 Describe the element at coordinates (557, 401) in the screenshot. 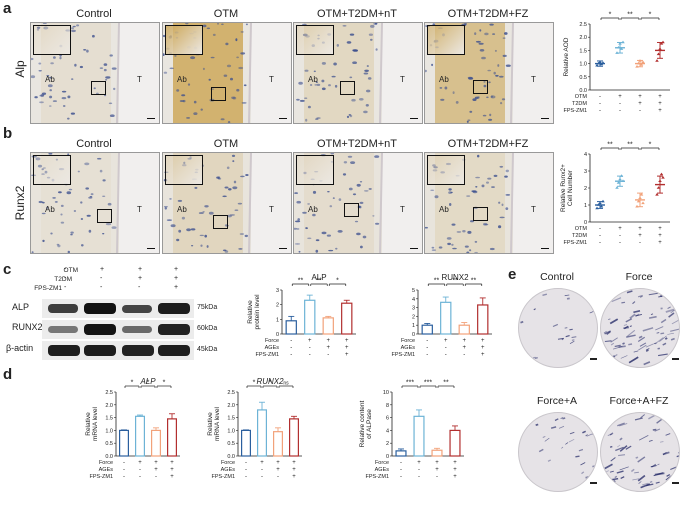

I see `well-label: Force+A` at that location.